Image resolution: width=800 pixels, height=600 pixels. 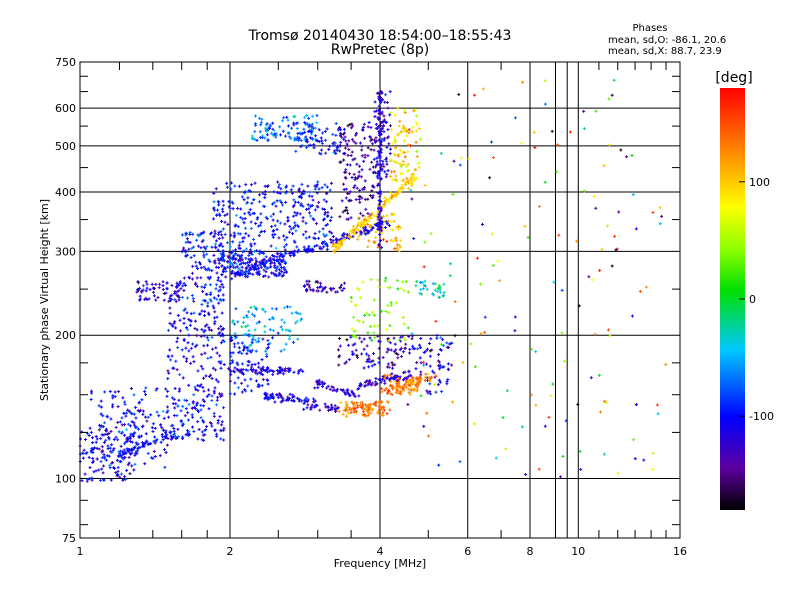 I want to click on x-tick-label: 10, so click(x=578, y=551).